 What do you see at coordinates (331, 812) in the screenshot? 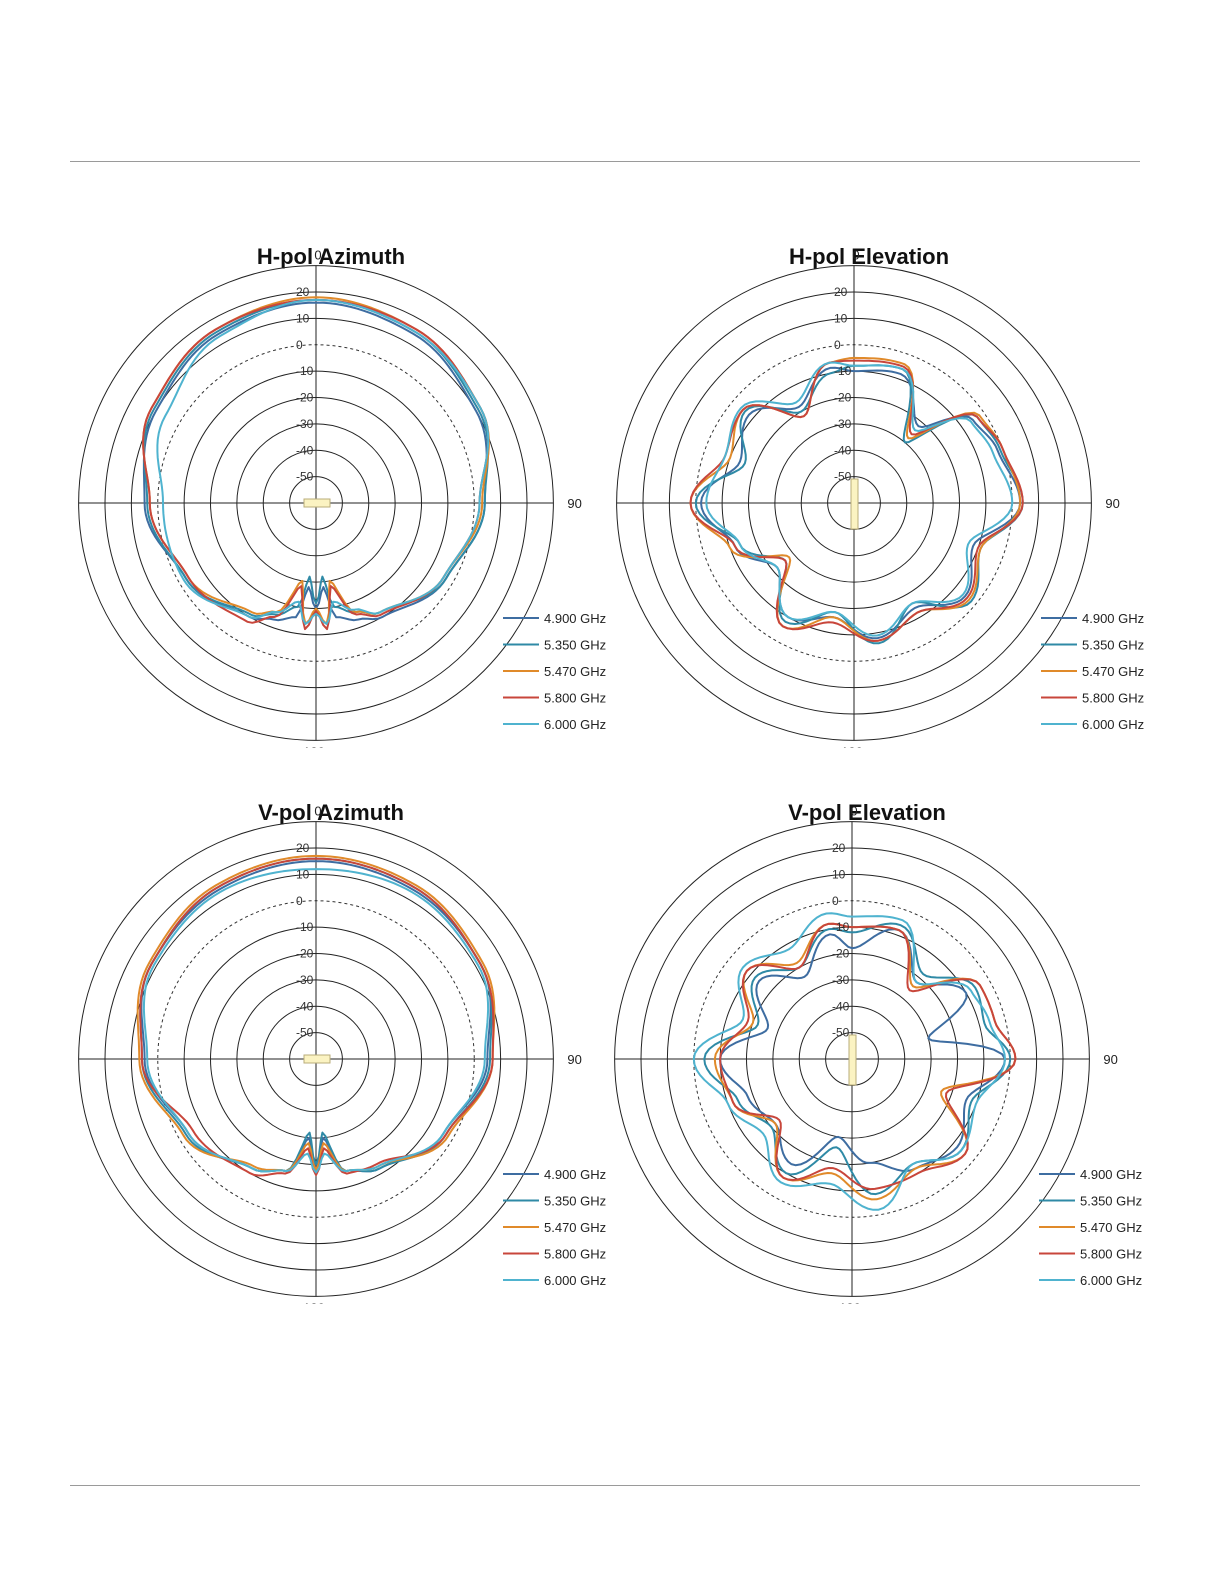
I see `chart-title: V-pol Azimuth` at bounding box center [331, 812].